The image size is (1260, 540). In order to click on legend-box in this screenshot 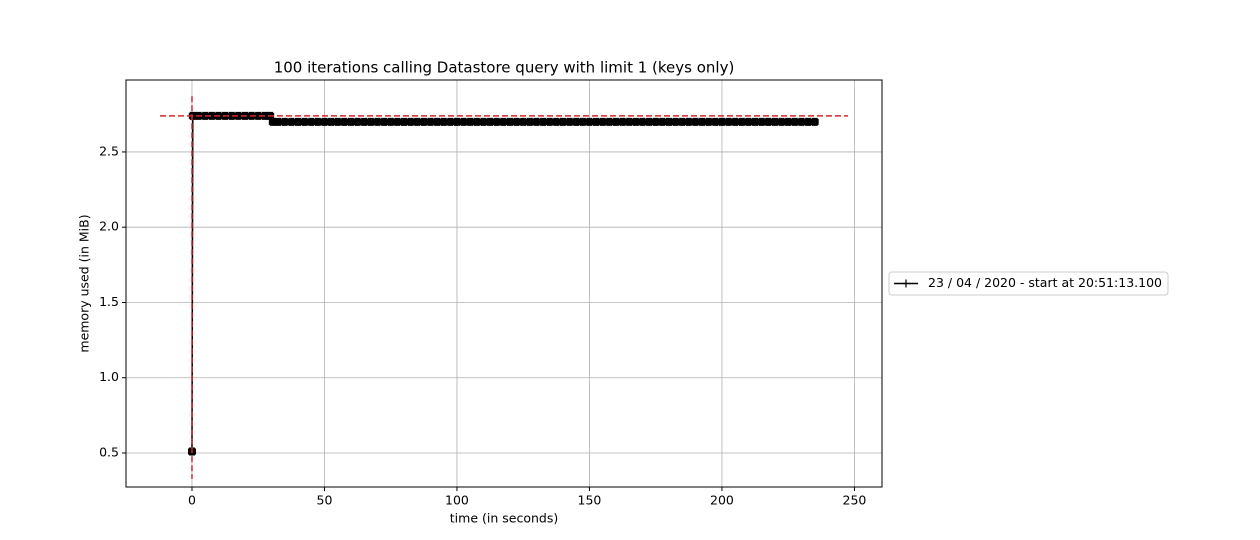, I will do `click(1028, 283)`.